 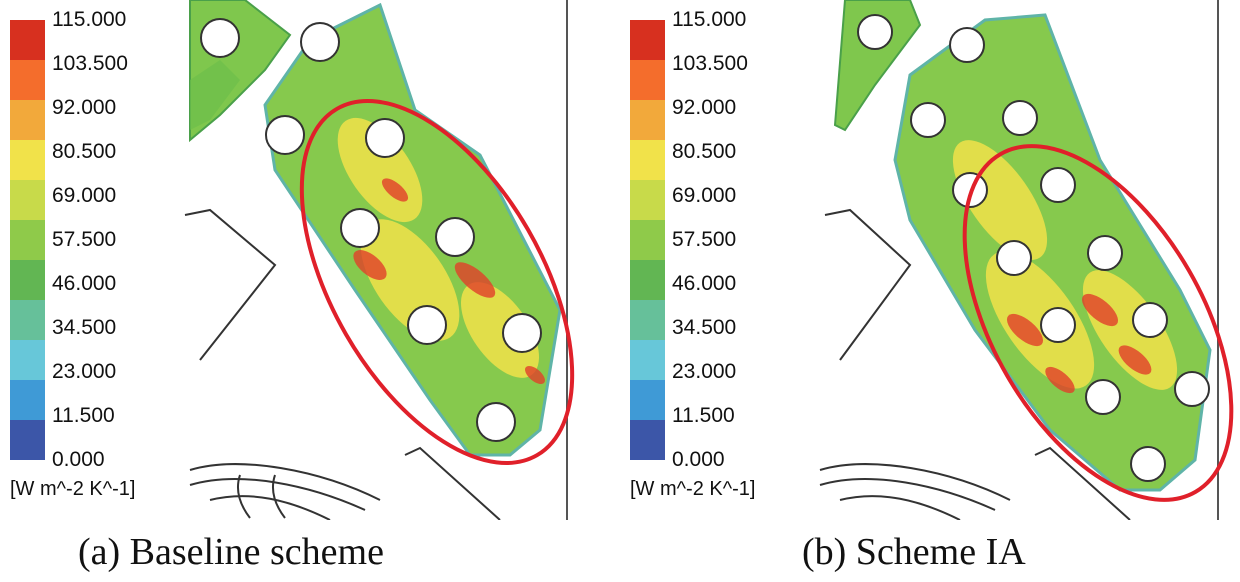 What do you see at coordinates (914, 552) in the screenshot?
I see `panel-caption: (b) Scheme IA` at bounding box center [914, 552].